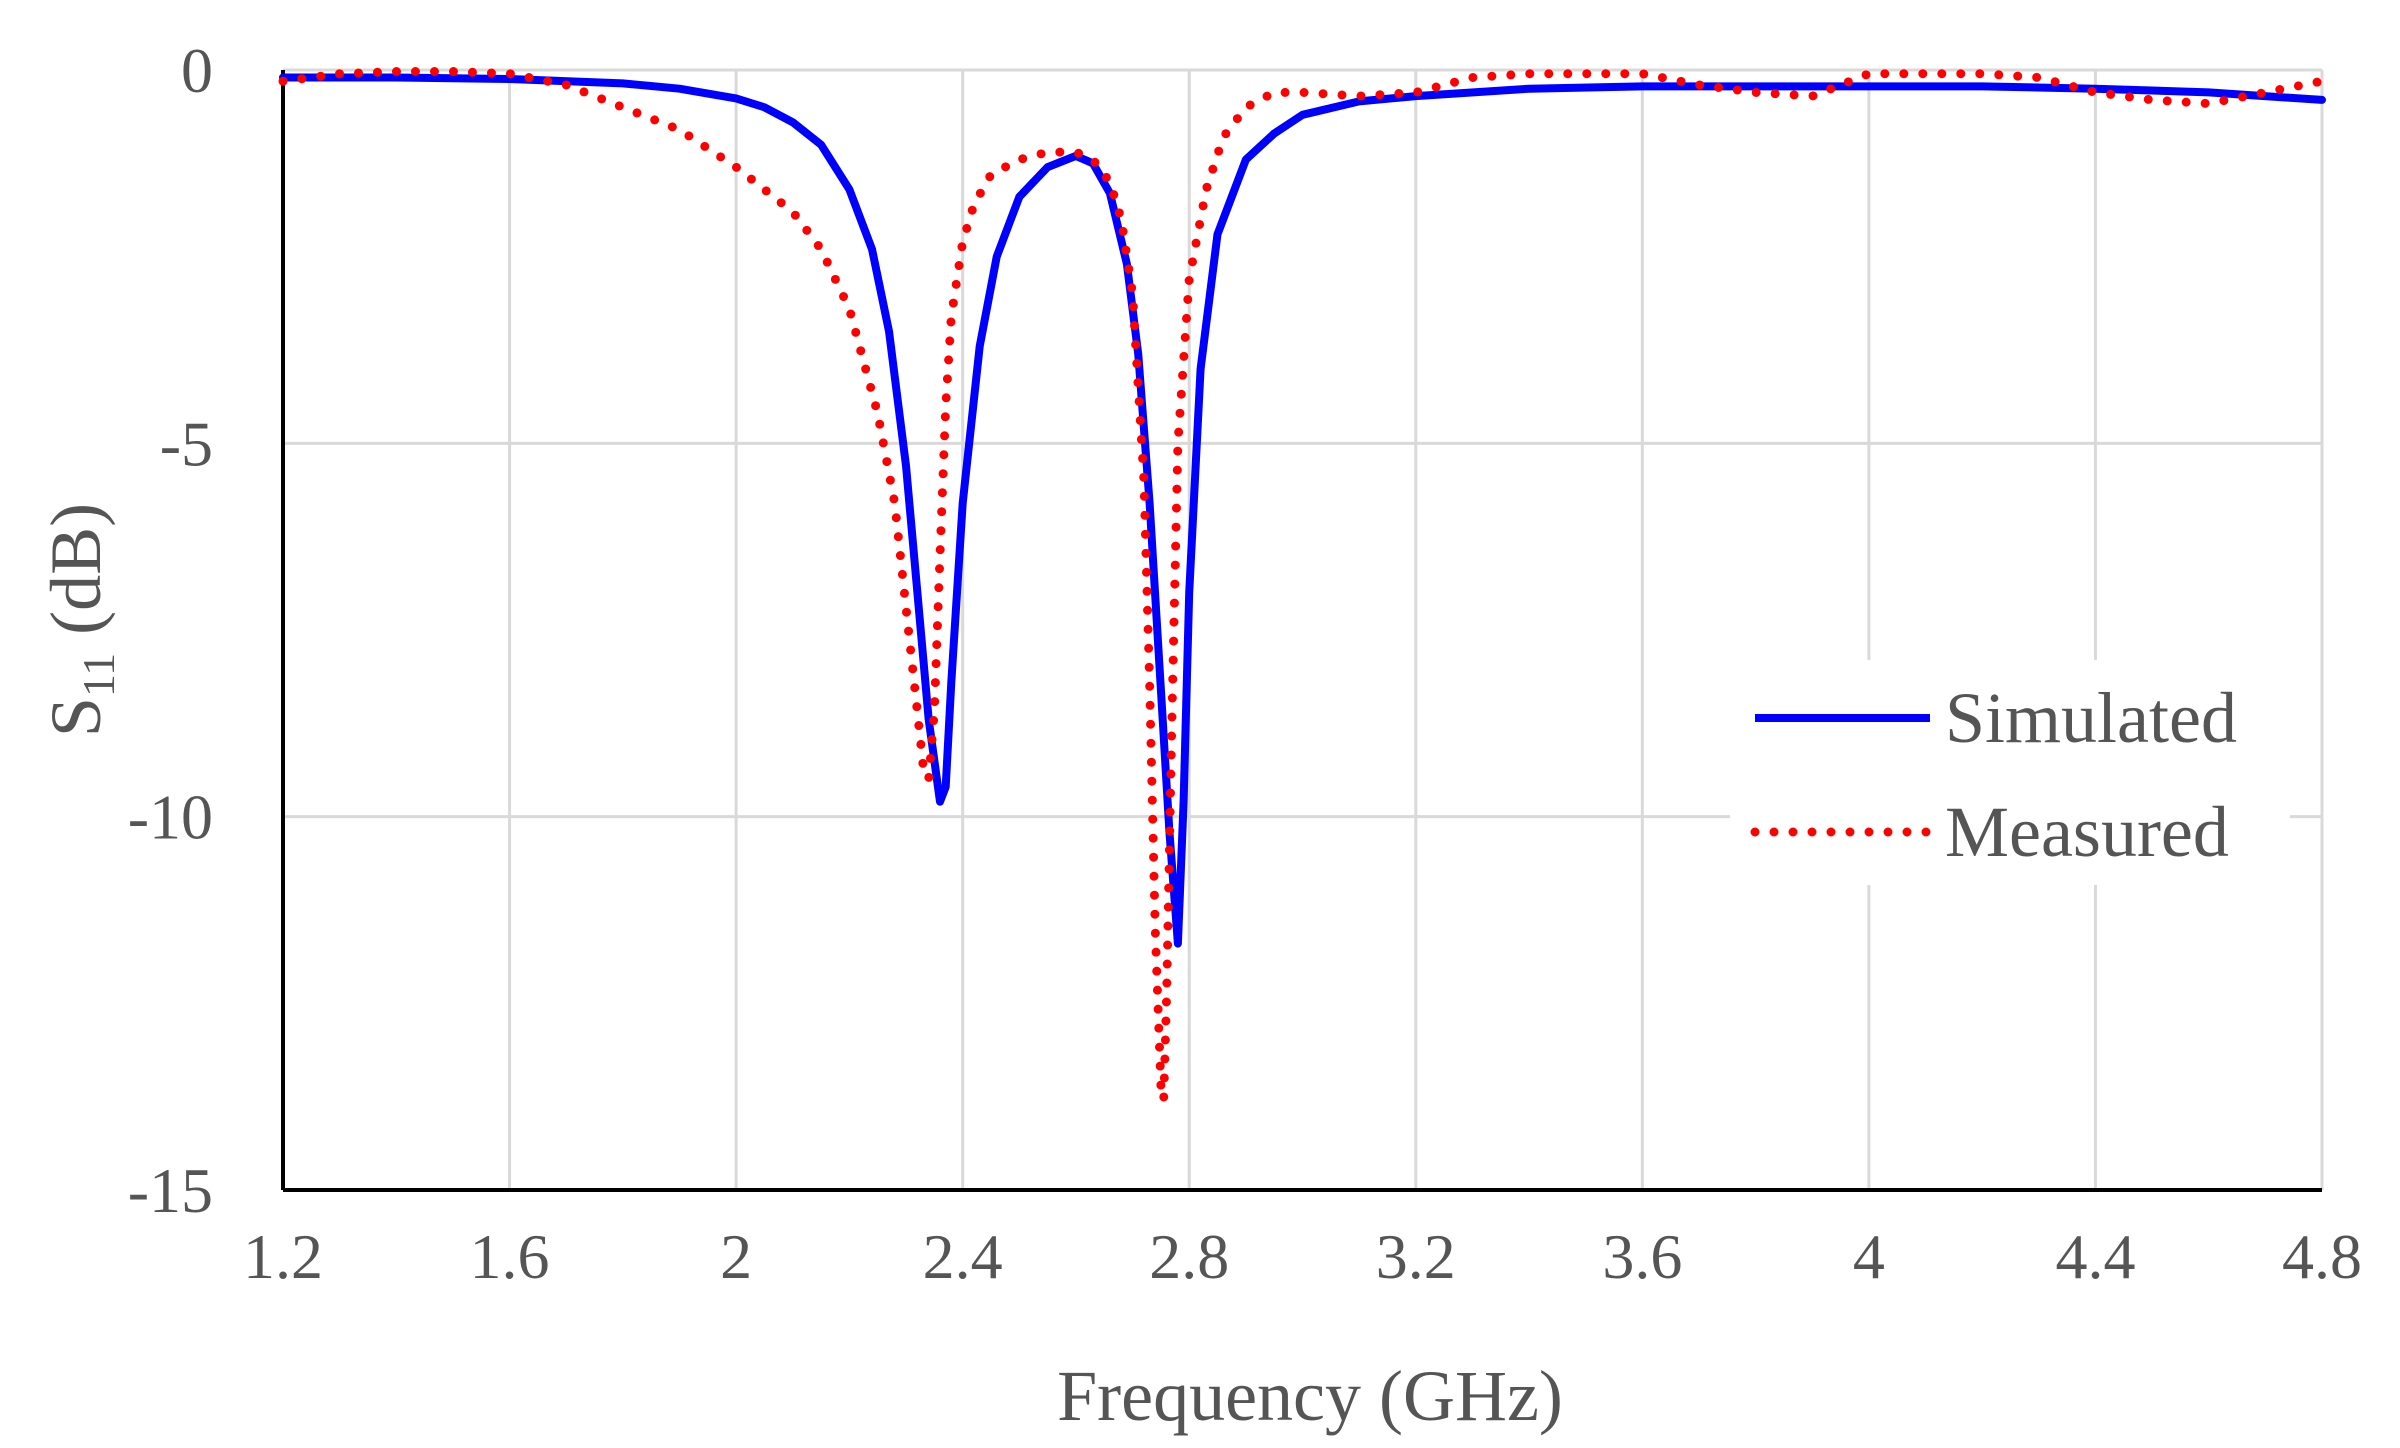 This screenshot has height=1448, width=2400. I want to click on x-tick-label: 3.2, so click(1416, 1256).